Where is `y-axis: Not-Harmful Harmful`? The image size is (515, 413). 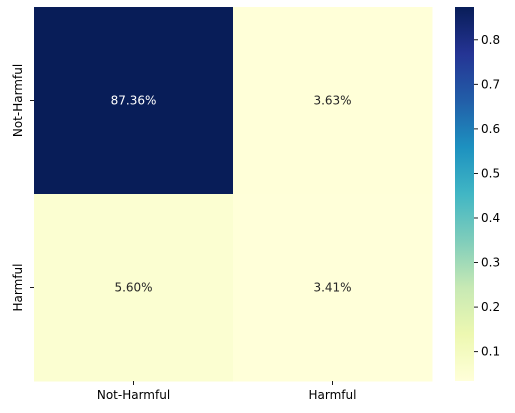
y-axis: Not-Harmful Harmful is located at coordinates (22, 188).